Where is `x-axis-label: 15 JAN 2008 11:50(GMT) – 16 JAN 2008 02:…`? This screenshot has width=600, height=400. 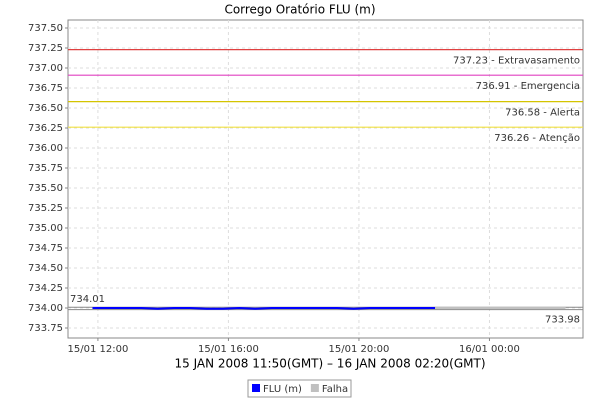 x-axis-label: 15 JAN 2008 11:50(GMT) – 16 JAN 2008 02:… is located at coordinates (329, 364).